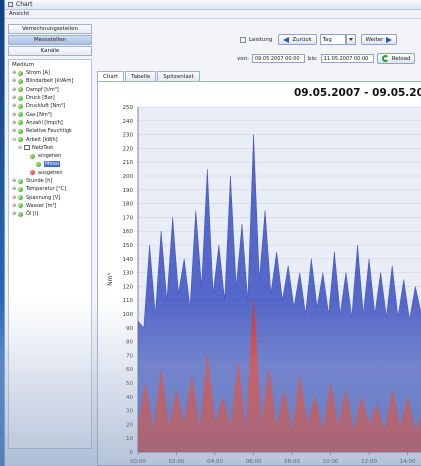 This screenshot has height=466, width=421. What do you see at coordinates (50, 139) in the screenshot?
I see `tree-item: ⊖ Arbeit [kWh]` at bounding box center [50, 139].